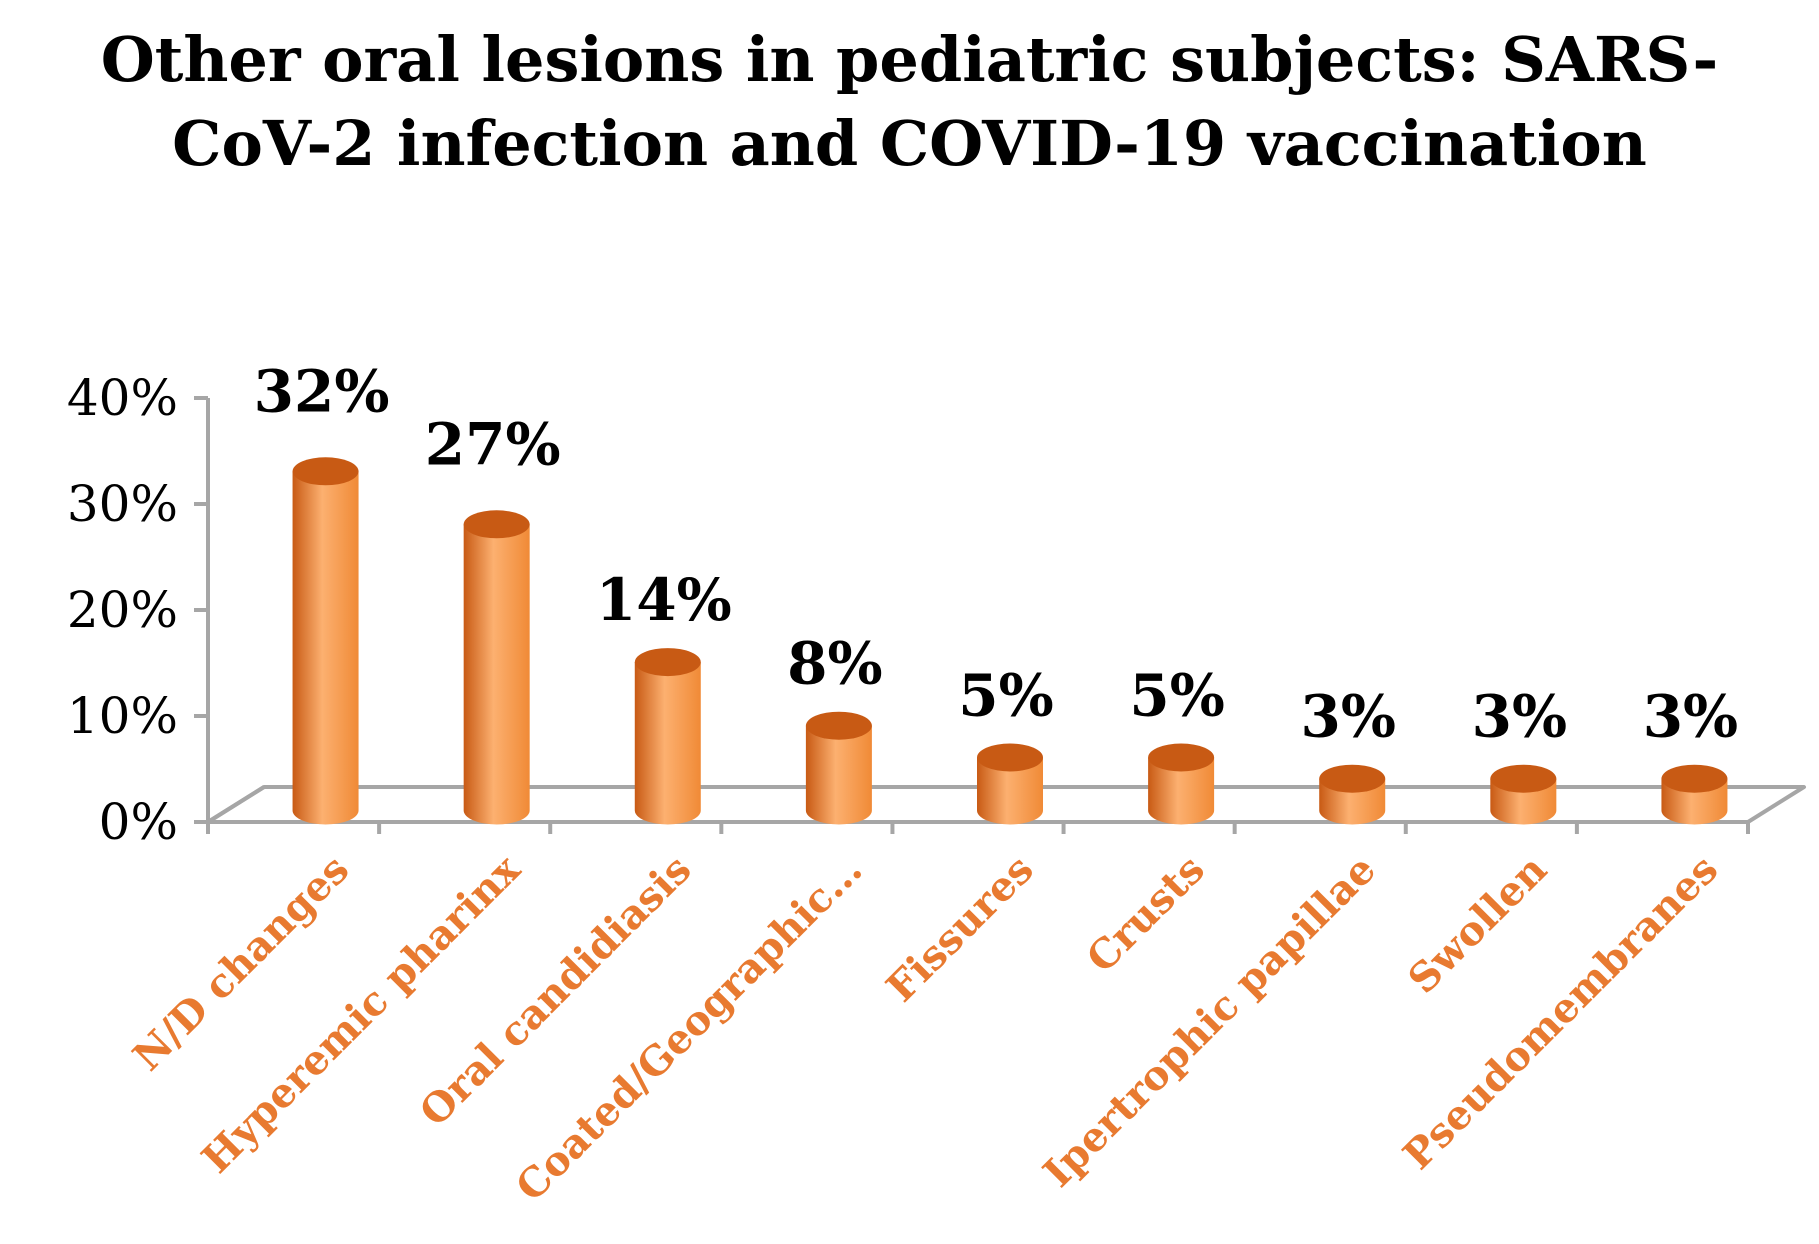 The image size is (1819, 1244). What do you see at coordinates (909, 143) in the screenshot?
I see `chart-title-line-2: CoV-2 infection and COVID-19 vaccination` at bounding box center [909, 143].